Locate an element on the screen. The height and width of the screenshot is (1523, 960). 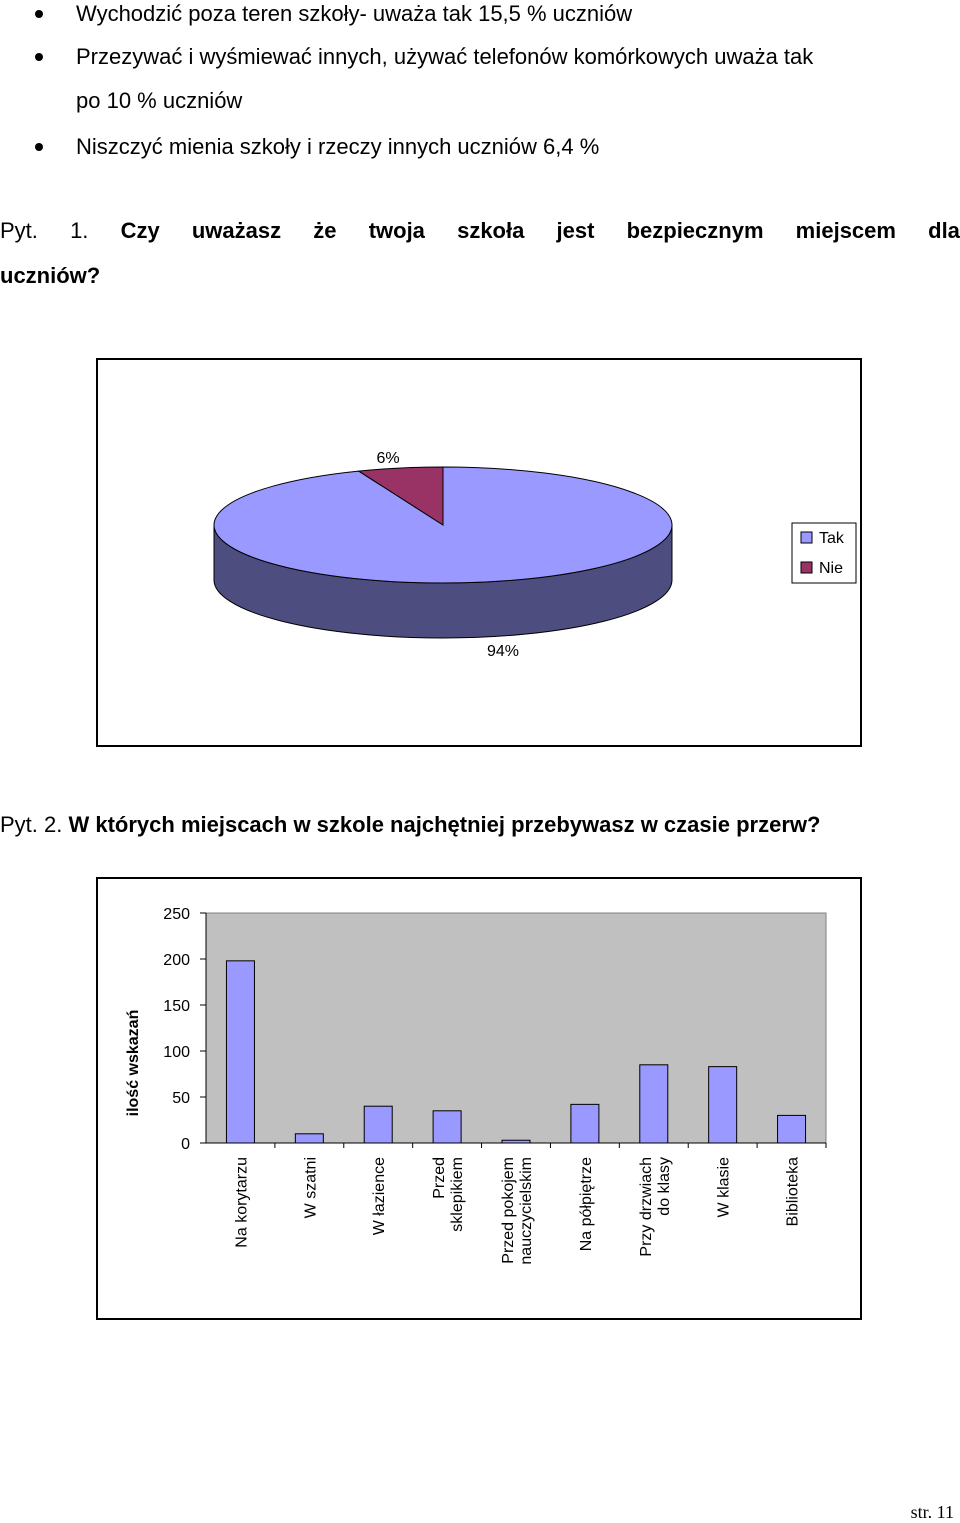
question-word: bezpiecznym is located at coordinates (695, 230).